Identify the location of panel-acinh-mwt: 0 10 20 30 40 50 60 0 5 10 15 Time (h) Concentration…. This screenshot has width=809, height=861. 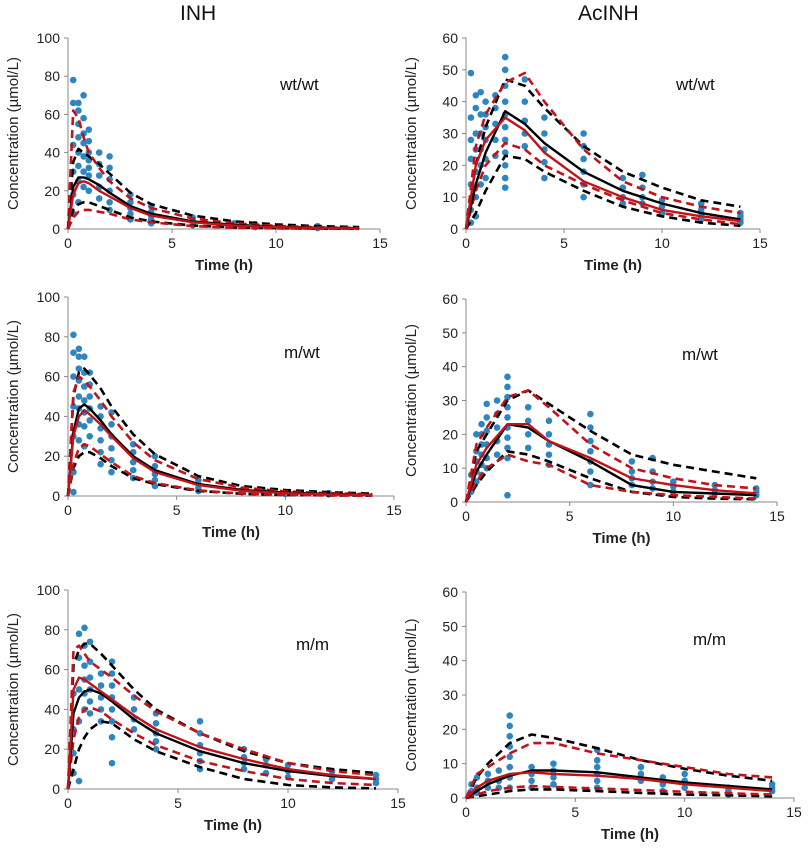
(594, 419).